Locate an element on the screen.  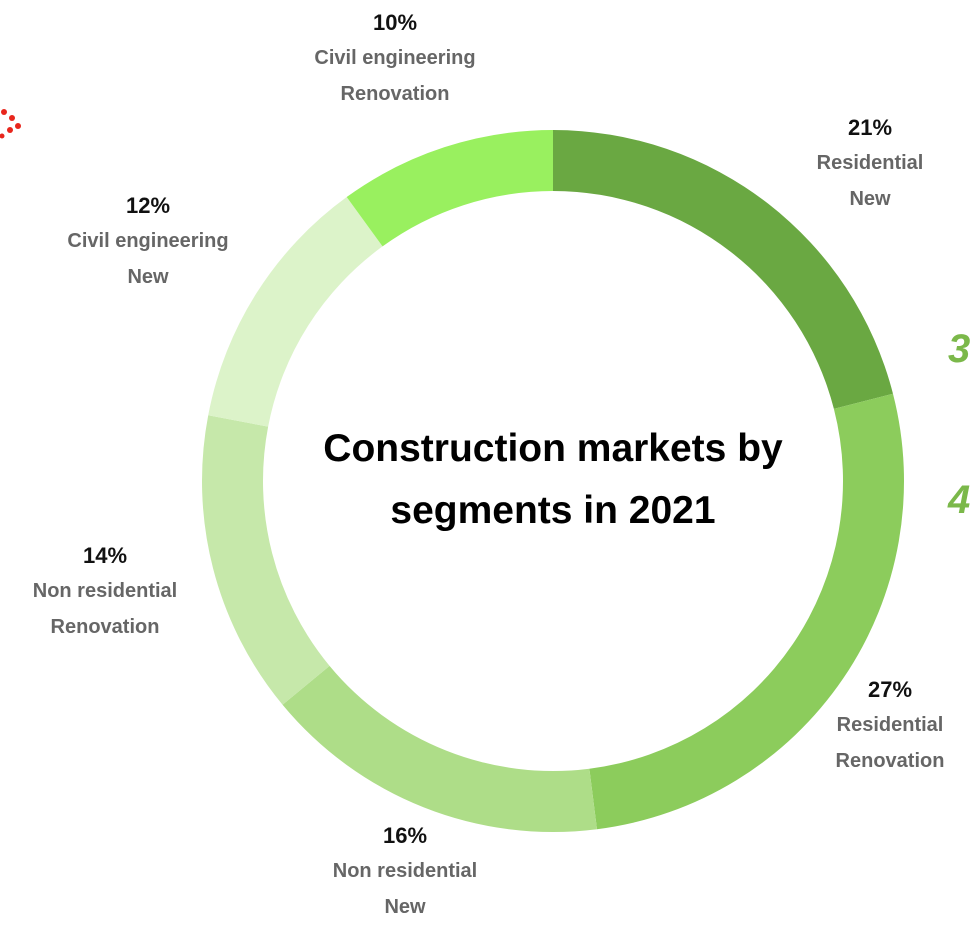
annotation: 4 is located at coordinates (958, 500).